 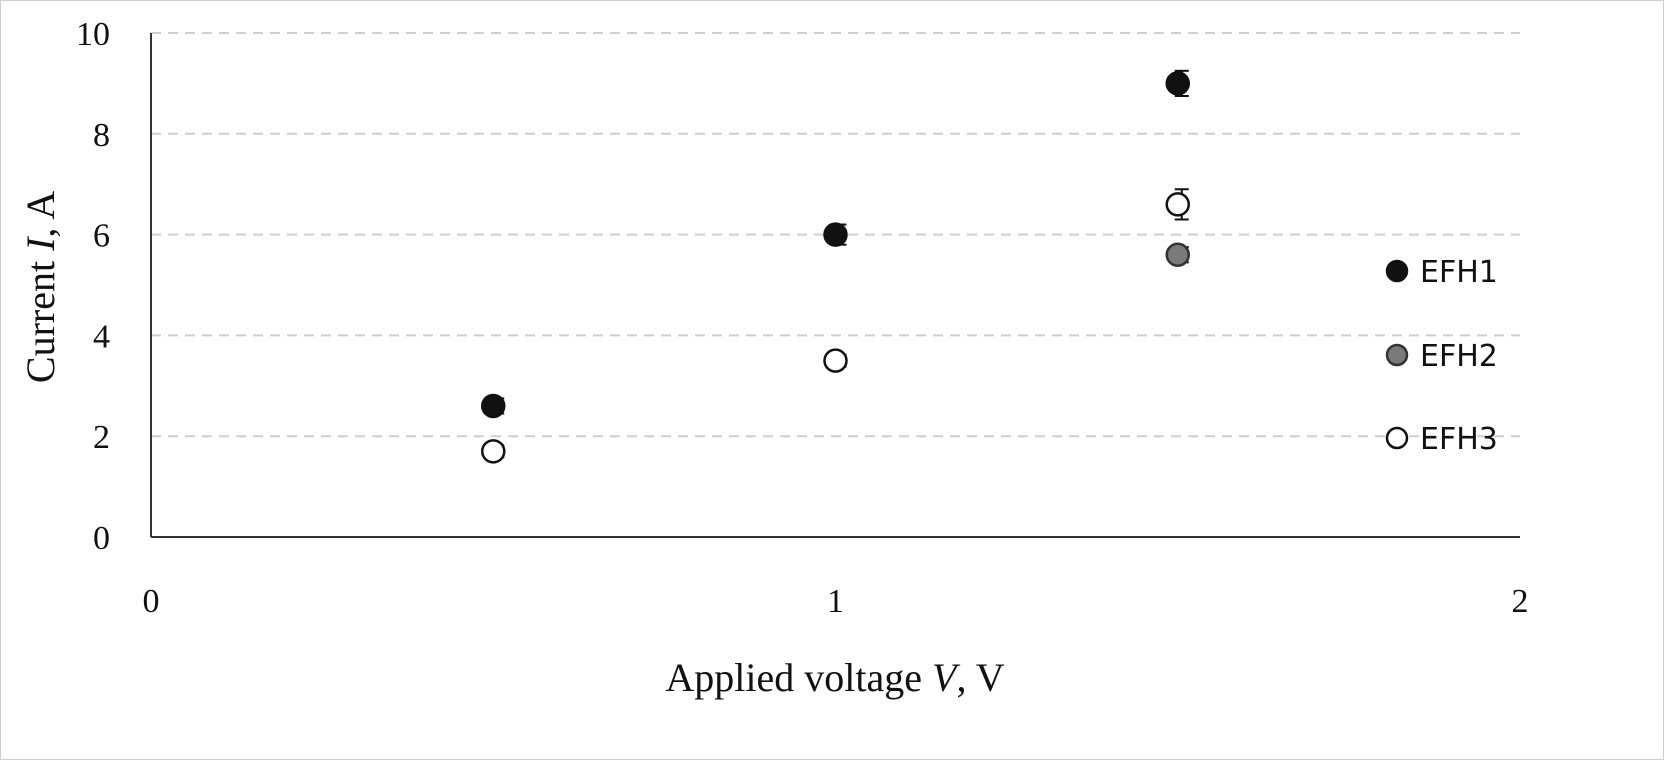 I want to click on y-tick-label: 2, so click(x=101, y=437).